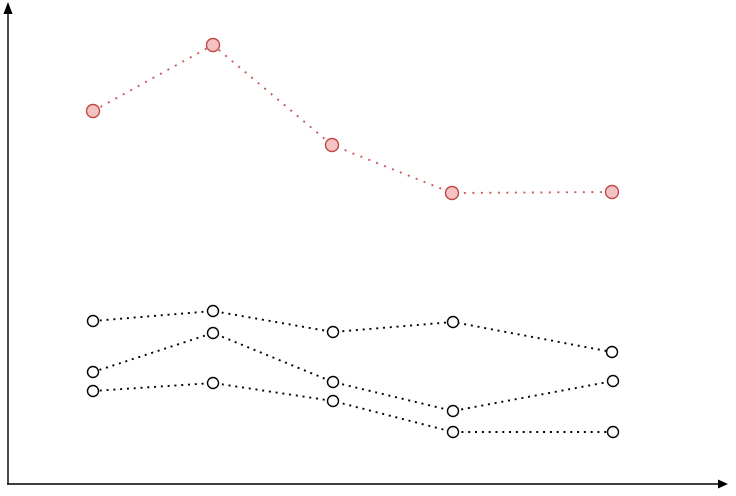 The height and width of the screenshot is (496, 736). I want to click on series-line-black-series-lower, so click(352, 407).